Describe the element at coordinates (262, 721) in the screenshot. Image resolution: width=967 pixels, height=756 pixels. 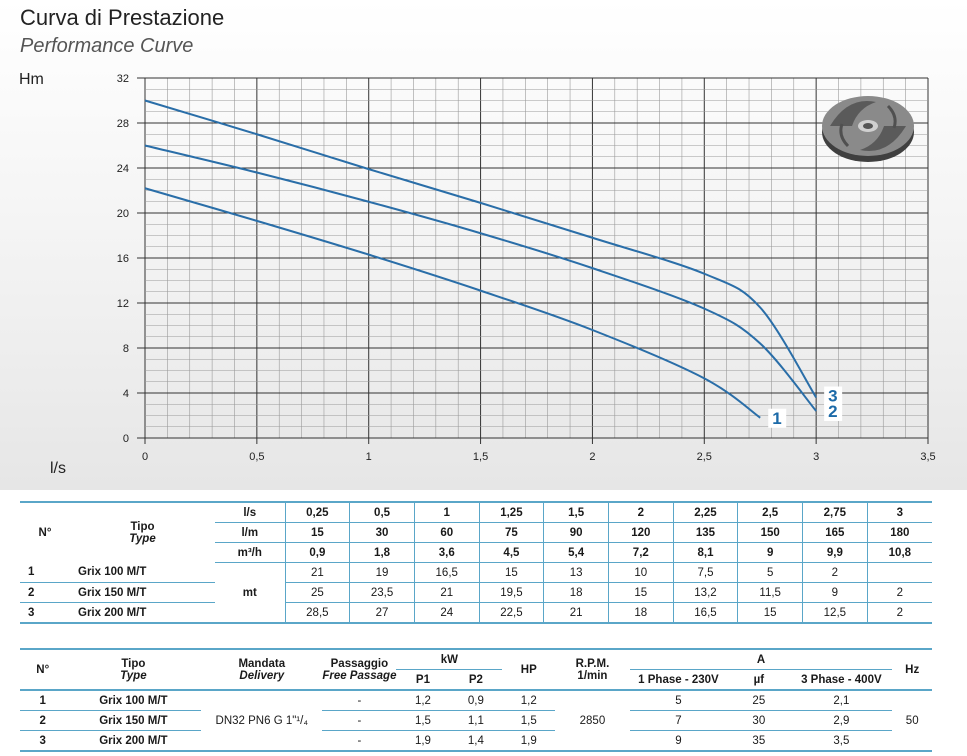
I see `delivery-value: DN32 PN6 G 1"¹/₄` at that location.